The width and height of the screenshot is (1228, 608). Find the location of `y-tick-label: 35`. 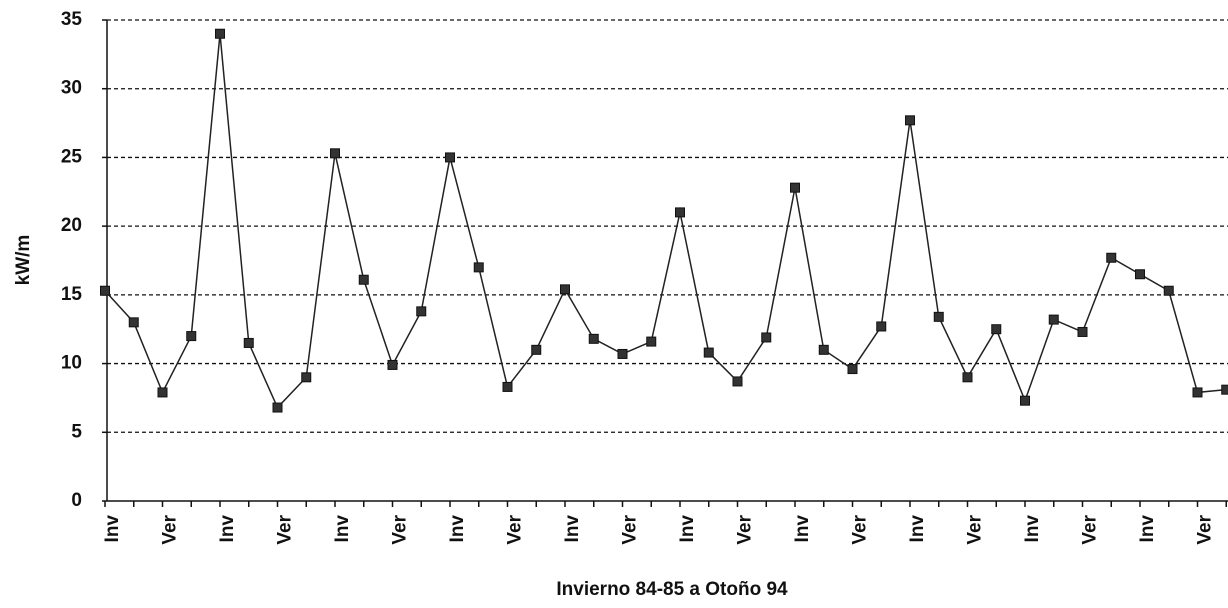

y-tick-label: 35 is located at coordinates (72, 19).